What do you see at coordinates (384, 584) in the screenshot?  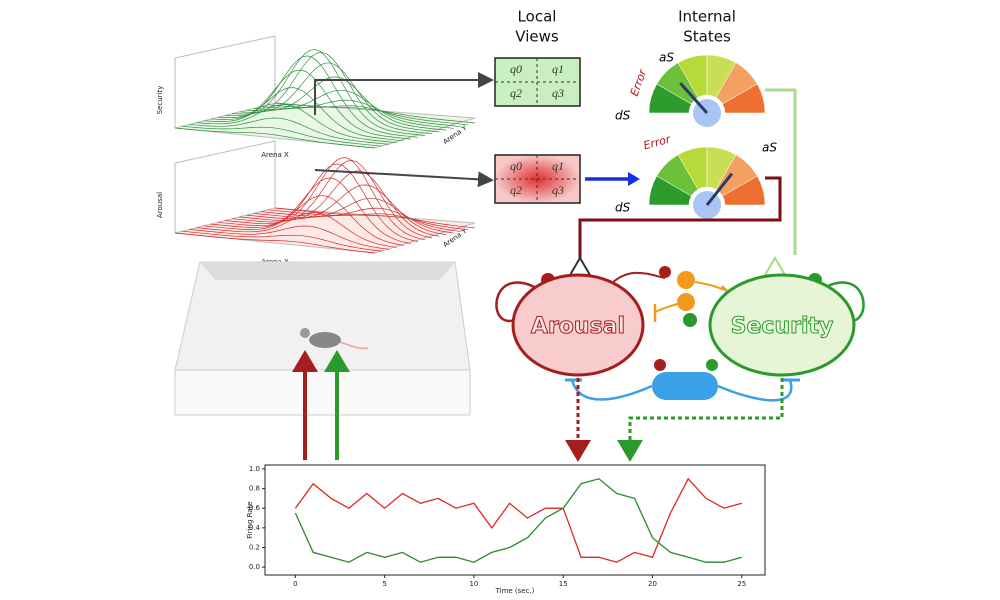 I see `x-tick-label: 5` at bounding box center [384, 584].